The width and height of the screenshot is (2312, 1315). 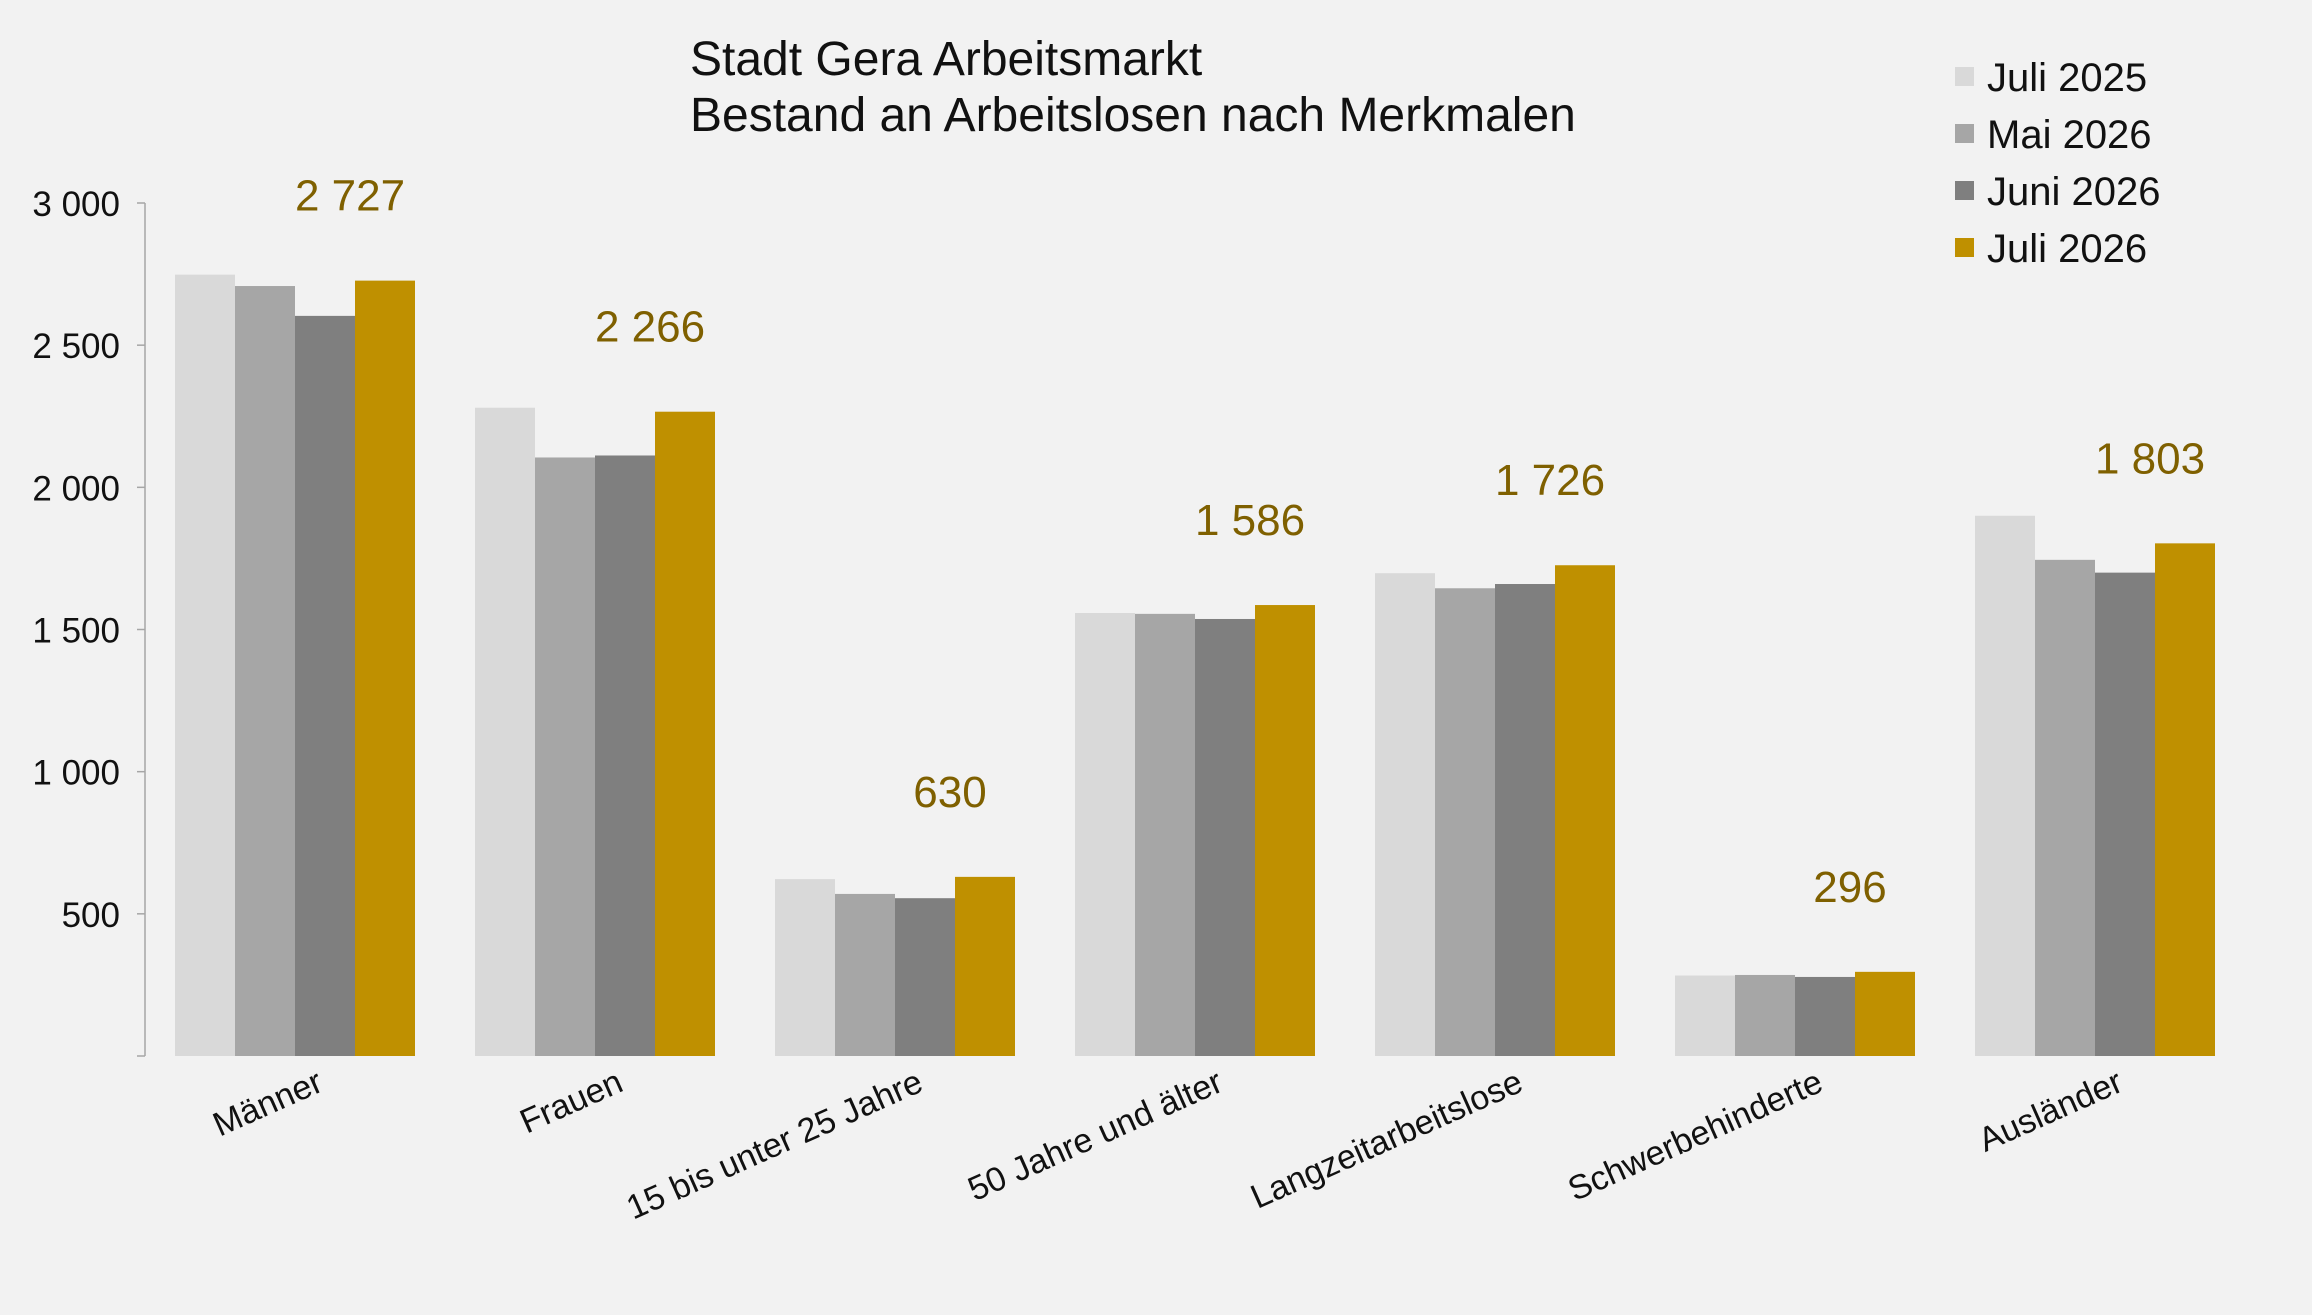 What do you see at coordinates (949, 792) in the screenshot?
I see `data-label: 630` at bounding box center [949, 792].